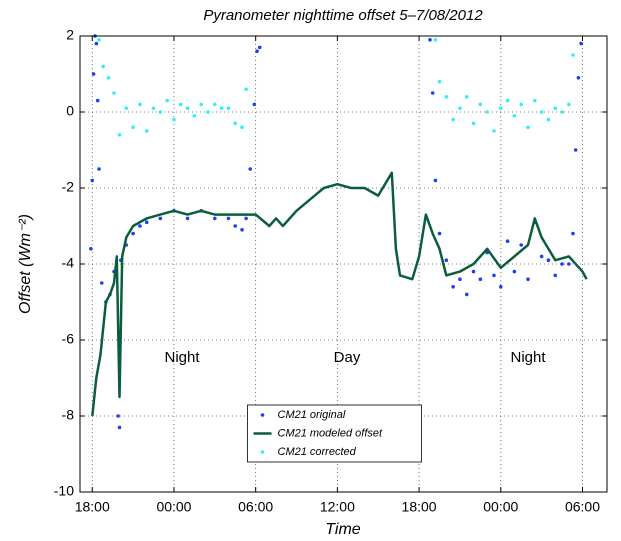 Image resolution: width=621 pixels, height=541 pixels. Describe the element at coordinates (337, 507) in the screenshot. I see `x-tick-label: 12:00` at that location.